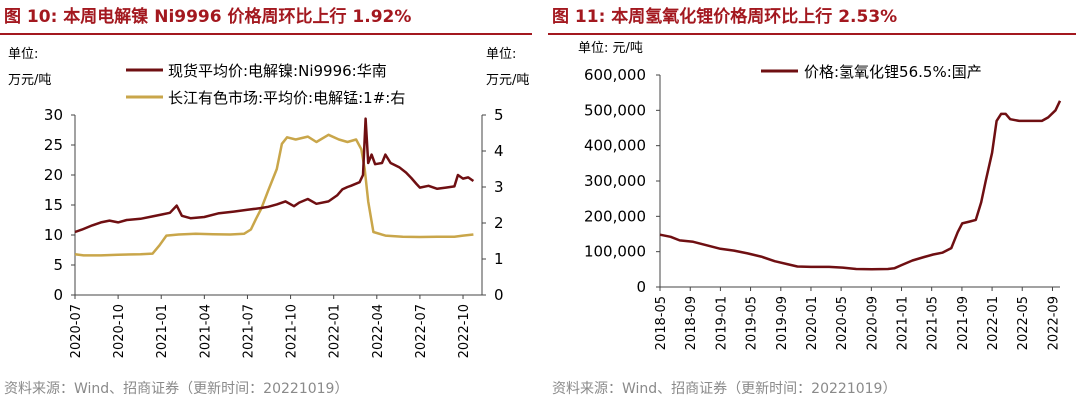 The height and width of the screenshot is (403, 1080). Describe the element at coordinates (499, 223) in the screenshot. I see `y-tick-label-right: 2` at that location.